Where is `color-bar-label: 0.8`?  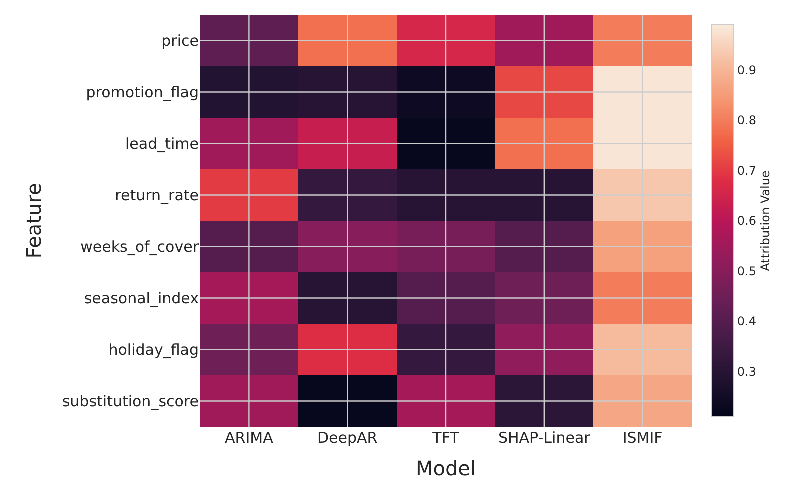
color-bar-label: 0.8 is located at coordinates (746, 121).